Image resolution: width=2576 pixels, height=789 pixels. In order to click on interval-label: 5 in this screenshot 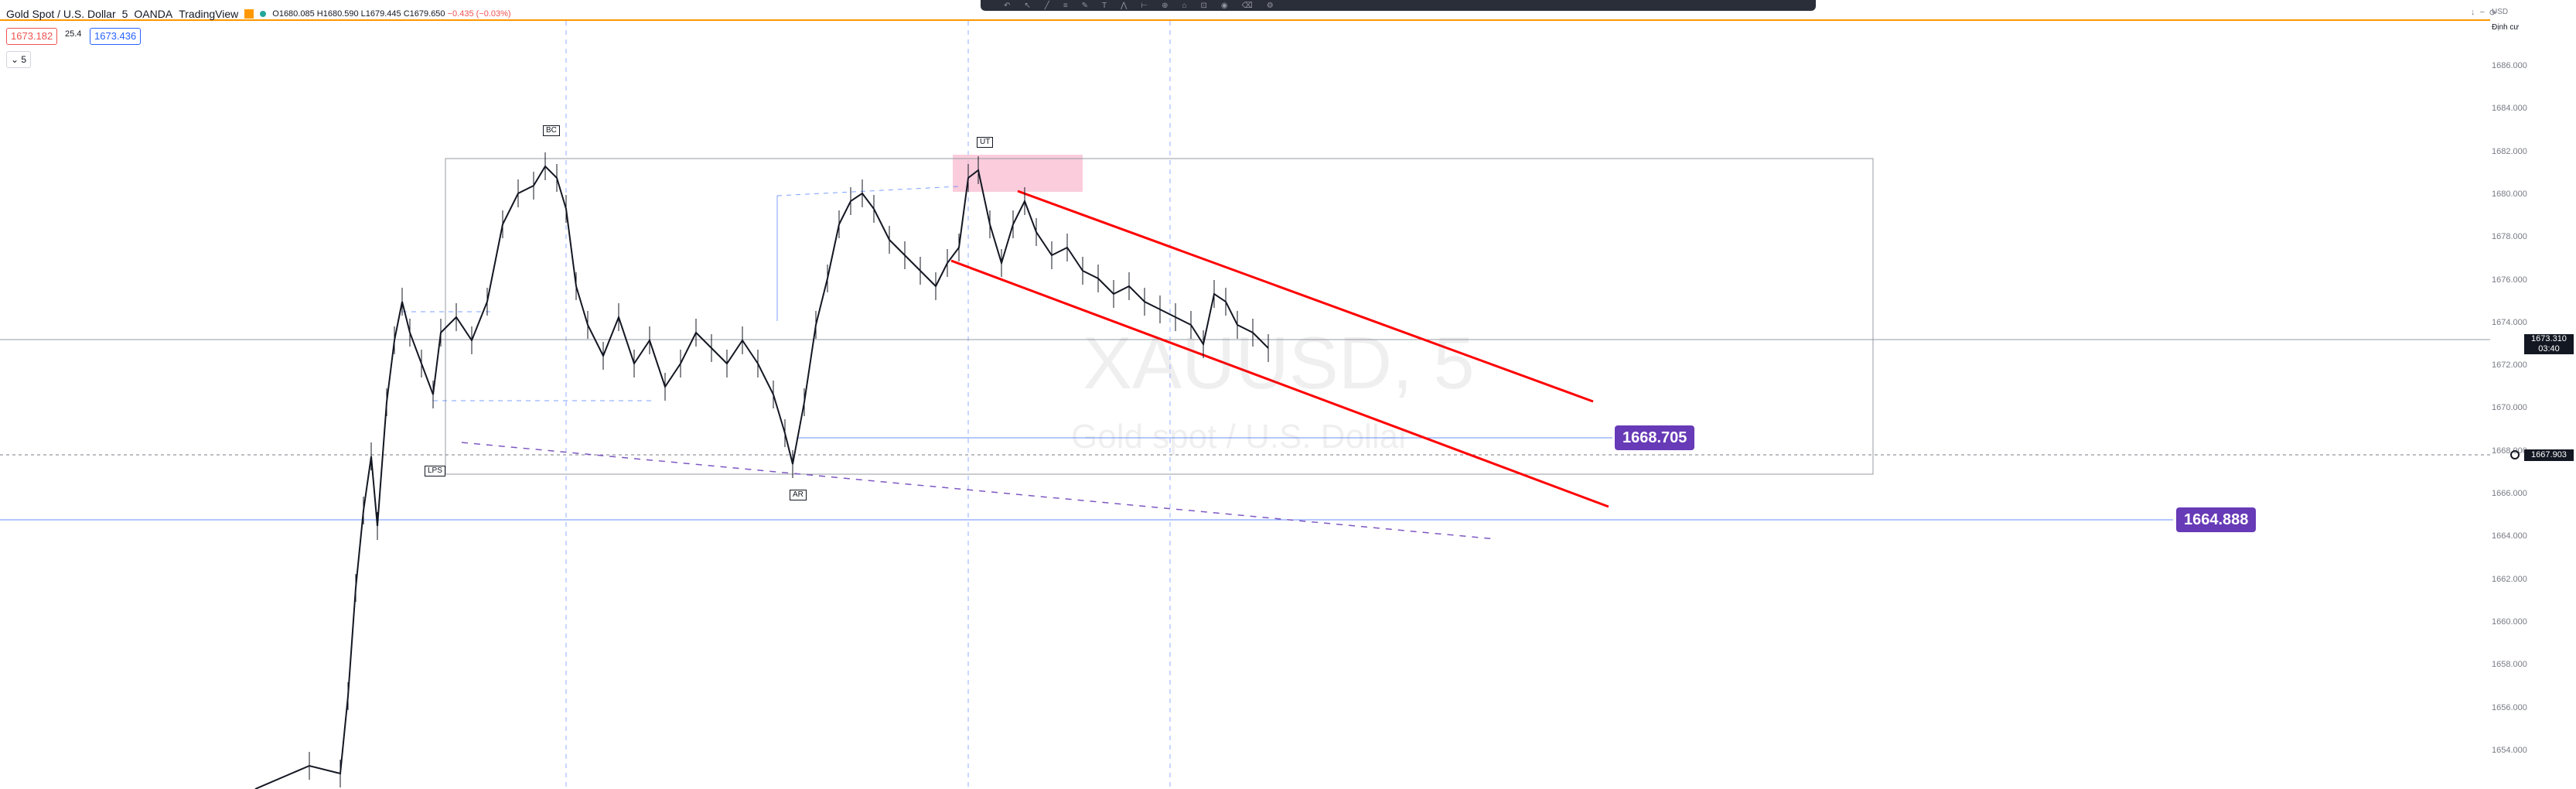, I will do `click(124, 14)`.